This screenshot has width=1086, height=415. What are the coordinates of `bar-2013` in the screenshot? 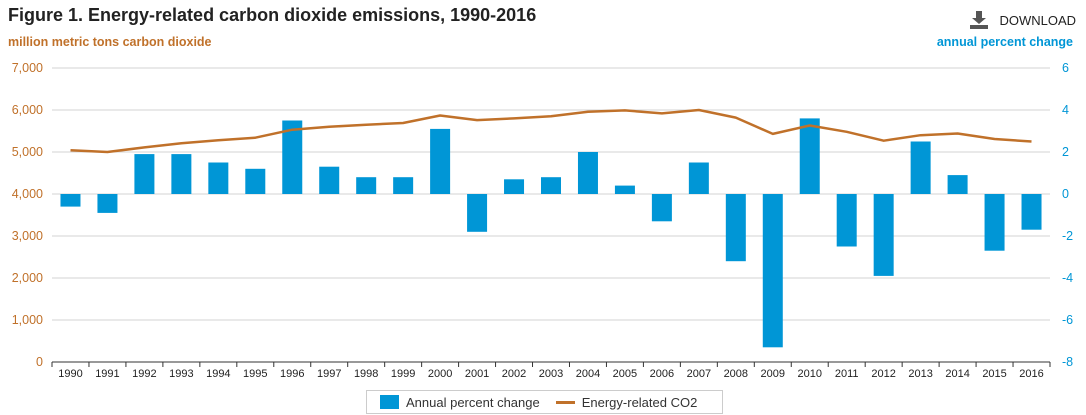 It's located at (920, 167).